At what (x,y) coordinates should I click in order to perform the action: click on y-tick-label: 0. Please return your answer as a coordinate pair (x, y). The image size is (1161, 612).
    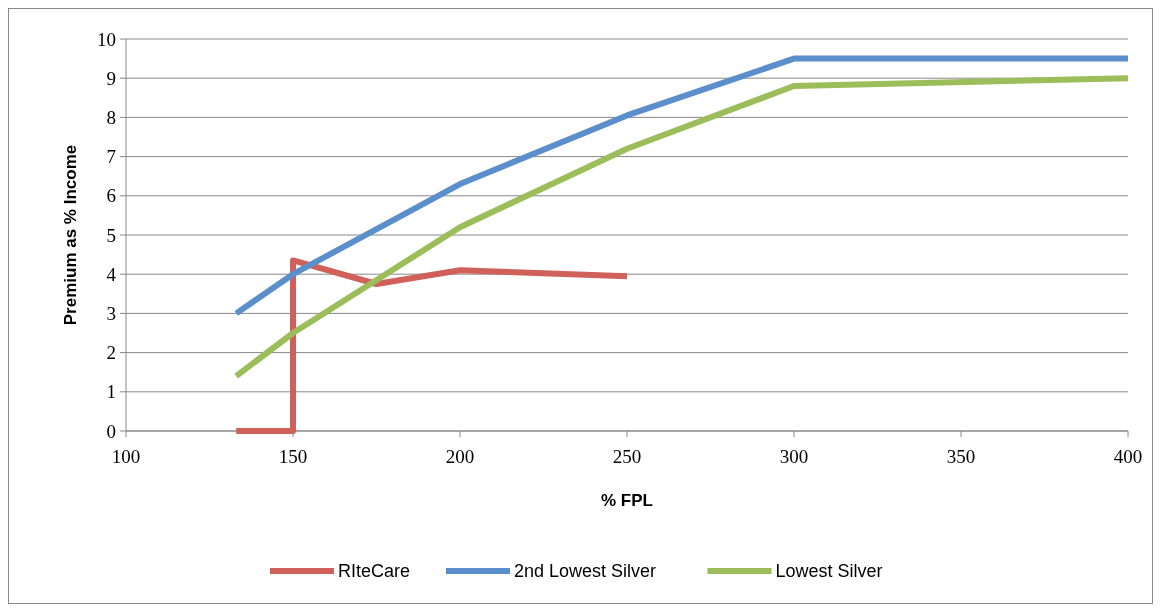
    Looking at the image, I should click on (111, 431).